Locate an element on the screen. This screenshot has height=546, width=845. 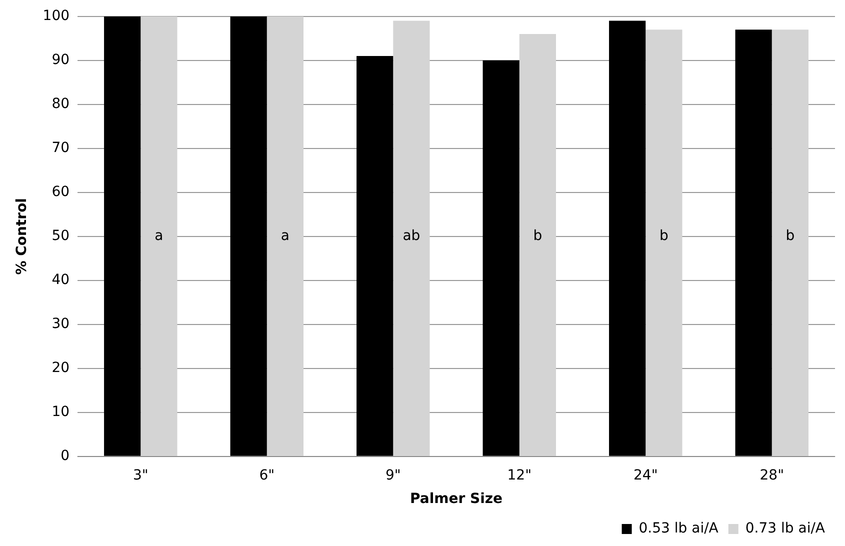
y-tick-label: 90 is located at coordinates (61, 60).